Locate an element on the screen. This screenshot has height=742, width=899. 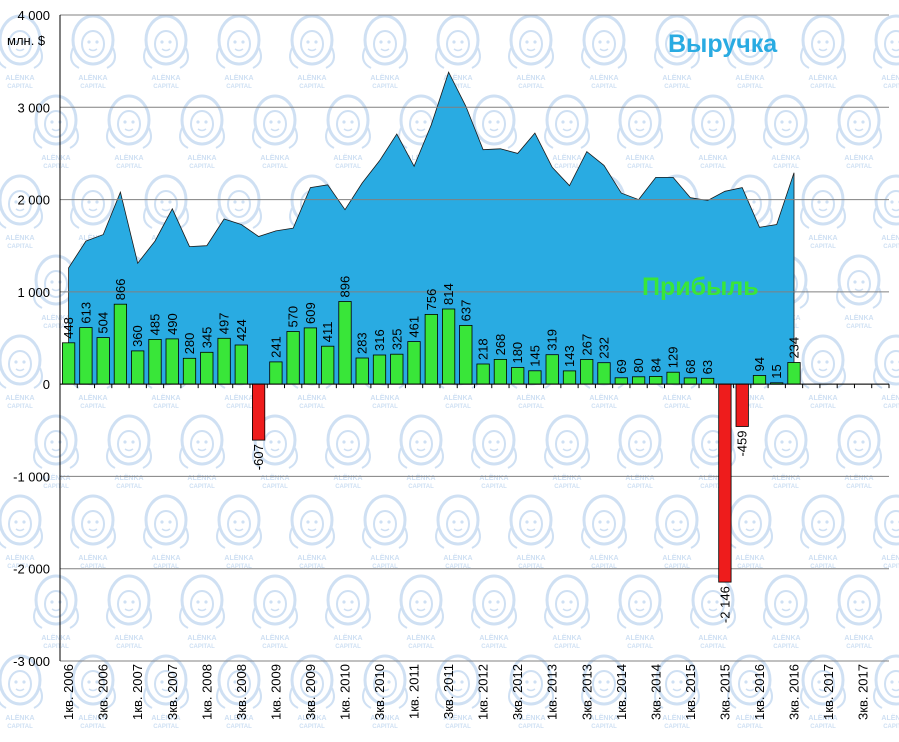
data-label: 637 is located at coordinates (465, 311).